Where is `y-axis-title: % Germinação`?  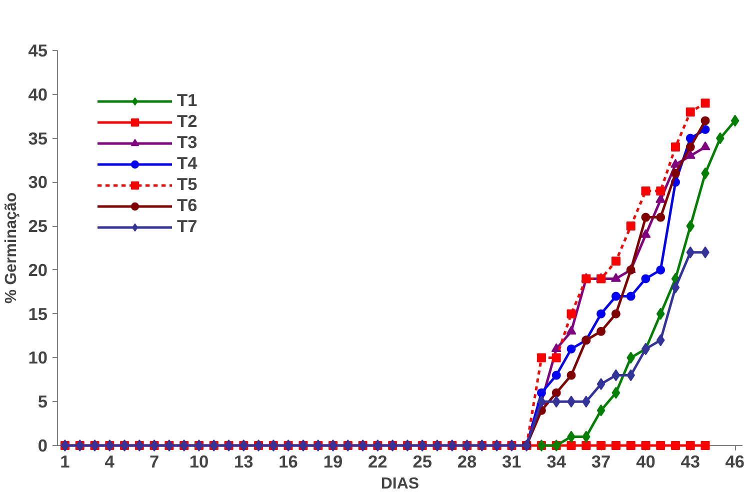 y-axis-title: % Germinação is located at coordinates (11, 248).